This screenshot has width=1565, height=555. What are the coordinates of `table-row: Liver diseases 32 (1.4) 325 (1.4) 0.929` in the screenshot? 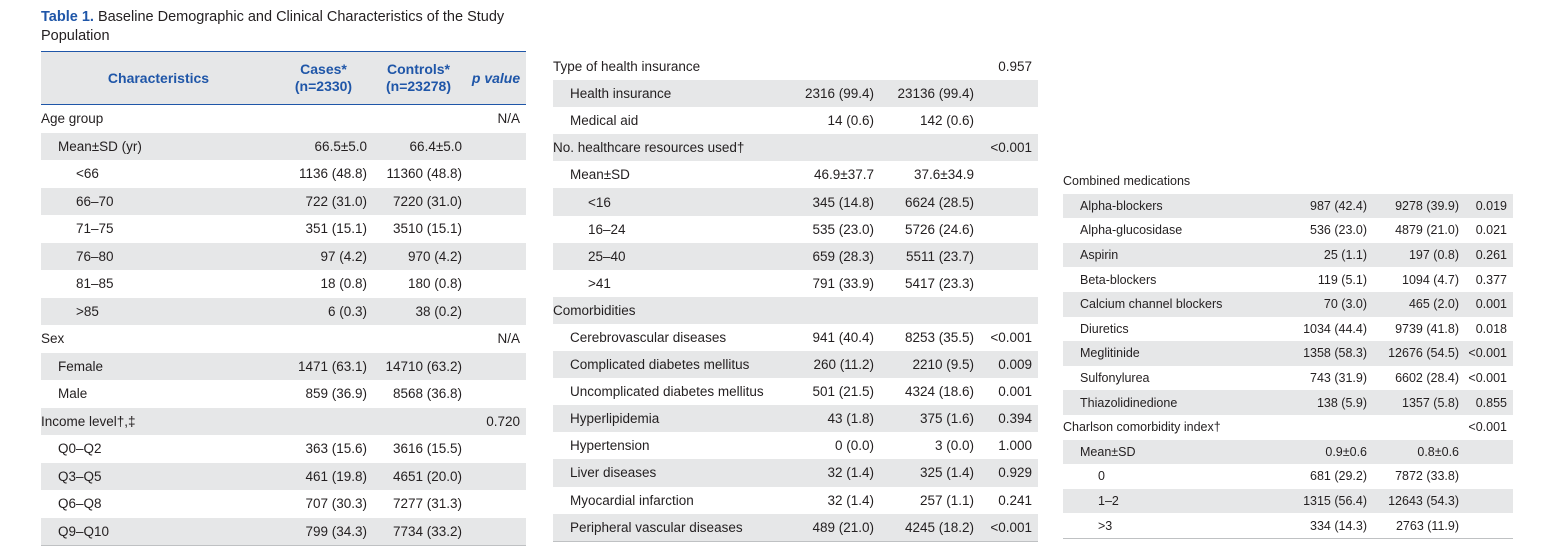 It's located at (795, 473).